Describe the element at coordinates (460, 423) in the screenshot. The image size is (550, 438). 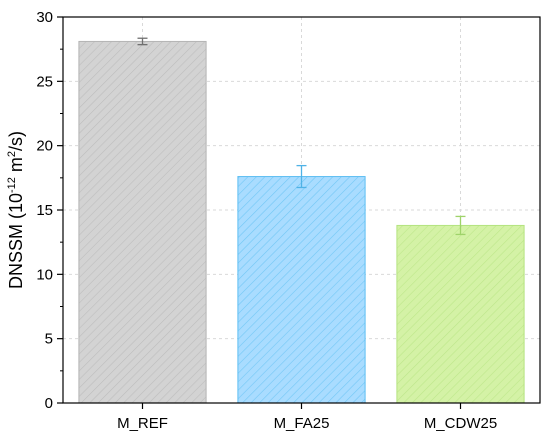
I see `x-tick-label: M_CDW25` at that location.